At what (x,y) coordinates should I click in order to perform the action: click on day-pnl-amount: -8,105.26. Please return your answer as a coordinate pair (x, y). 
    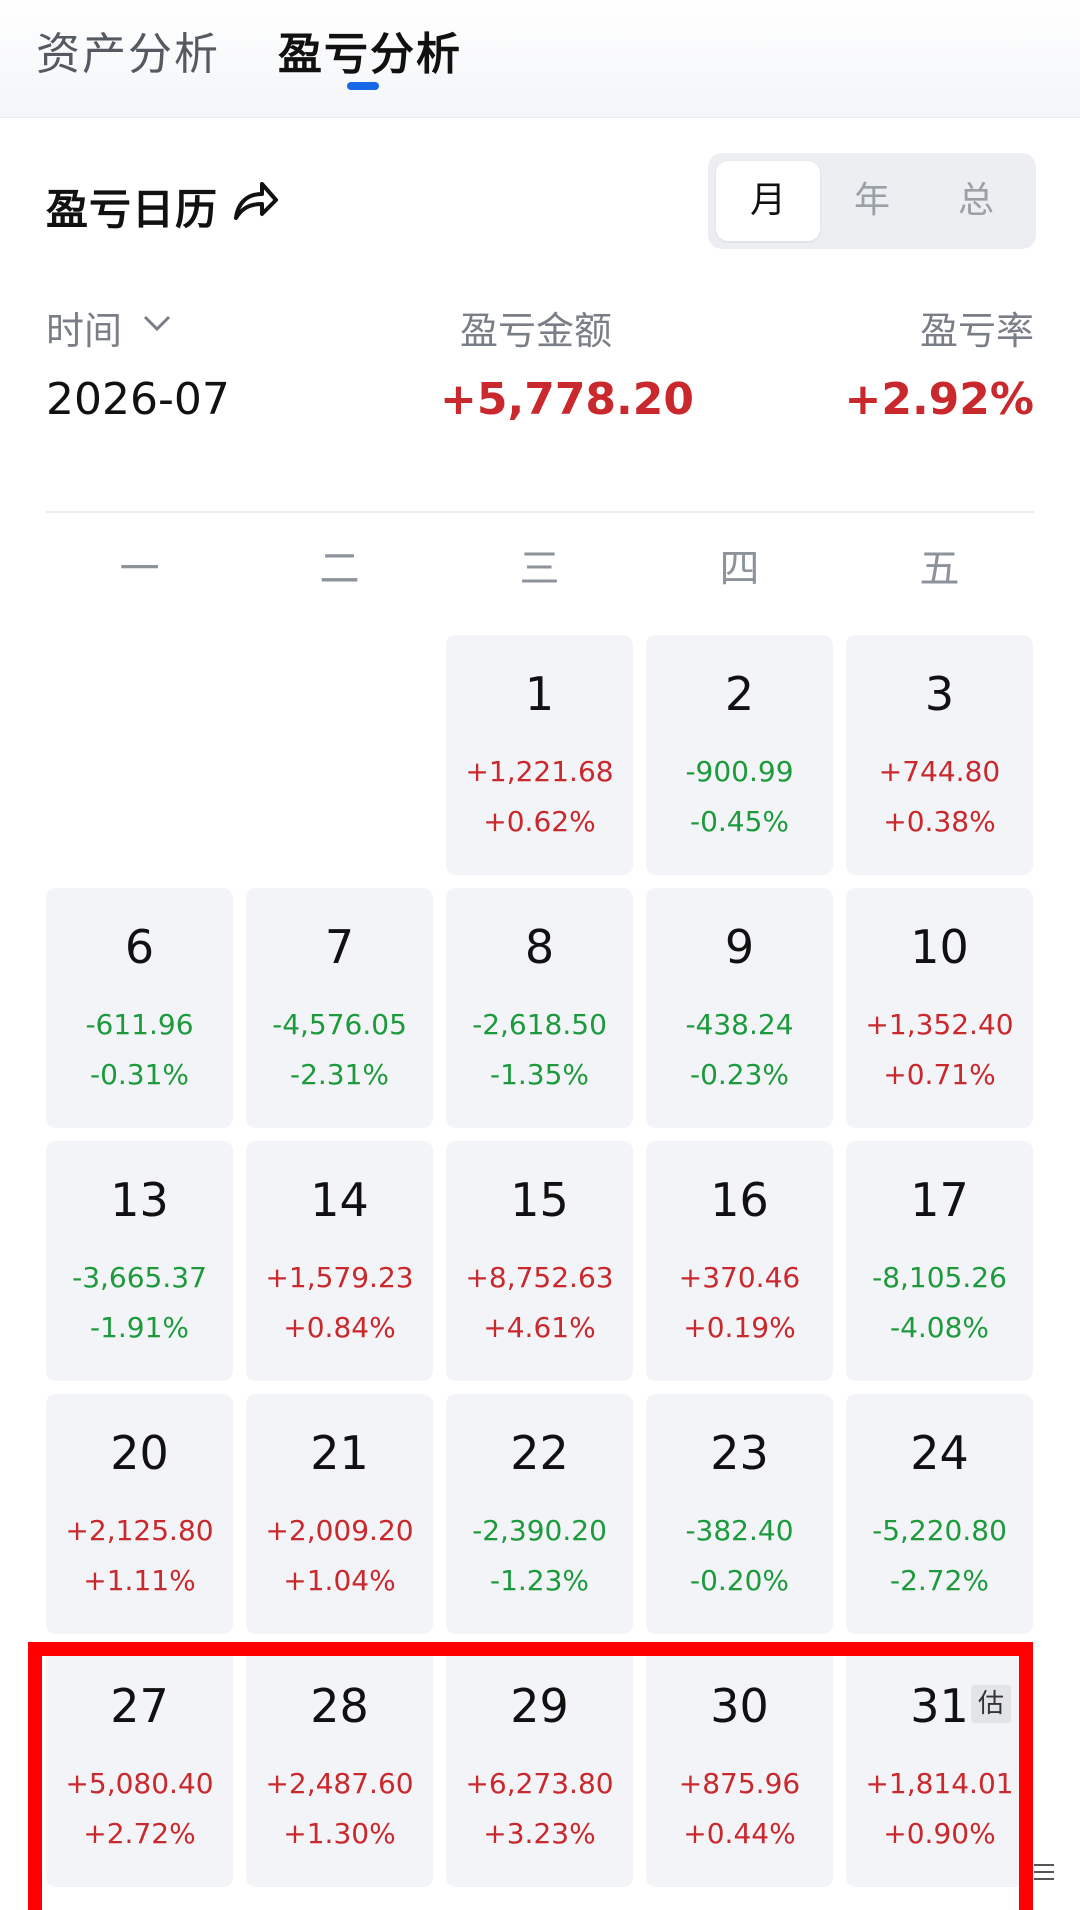
    Looking at the image, I should click on (939, 1277).